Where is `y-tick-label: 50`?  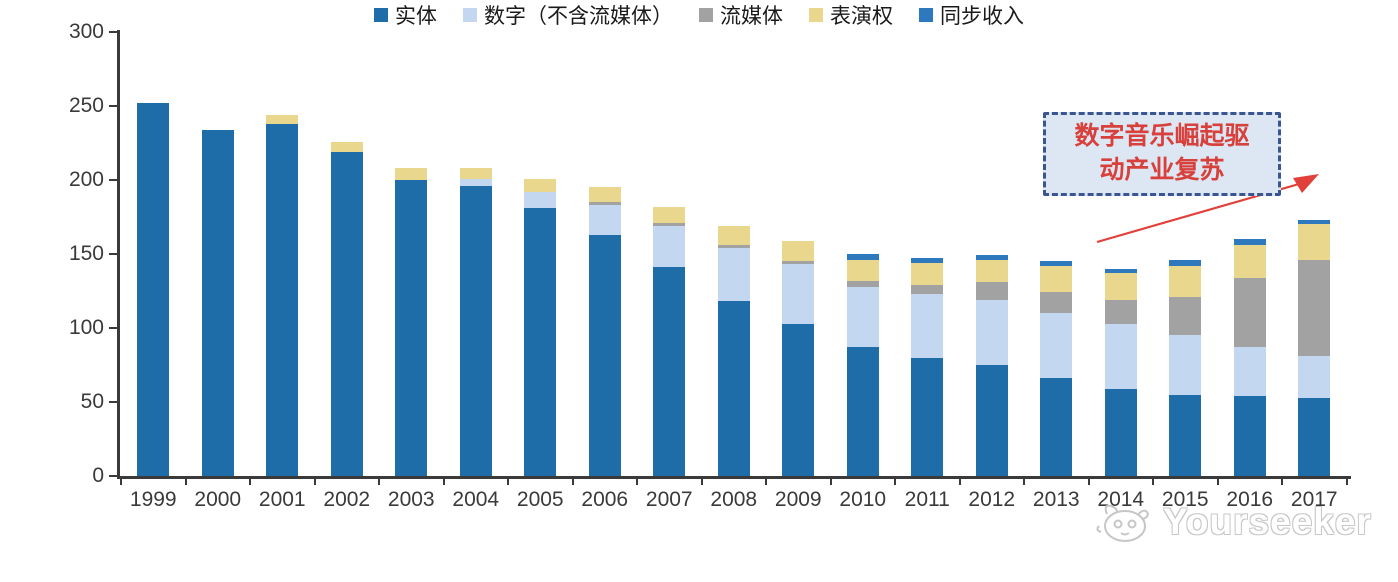 y-tick-label: 50 is located at coordinates (92, 401).